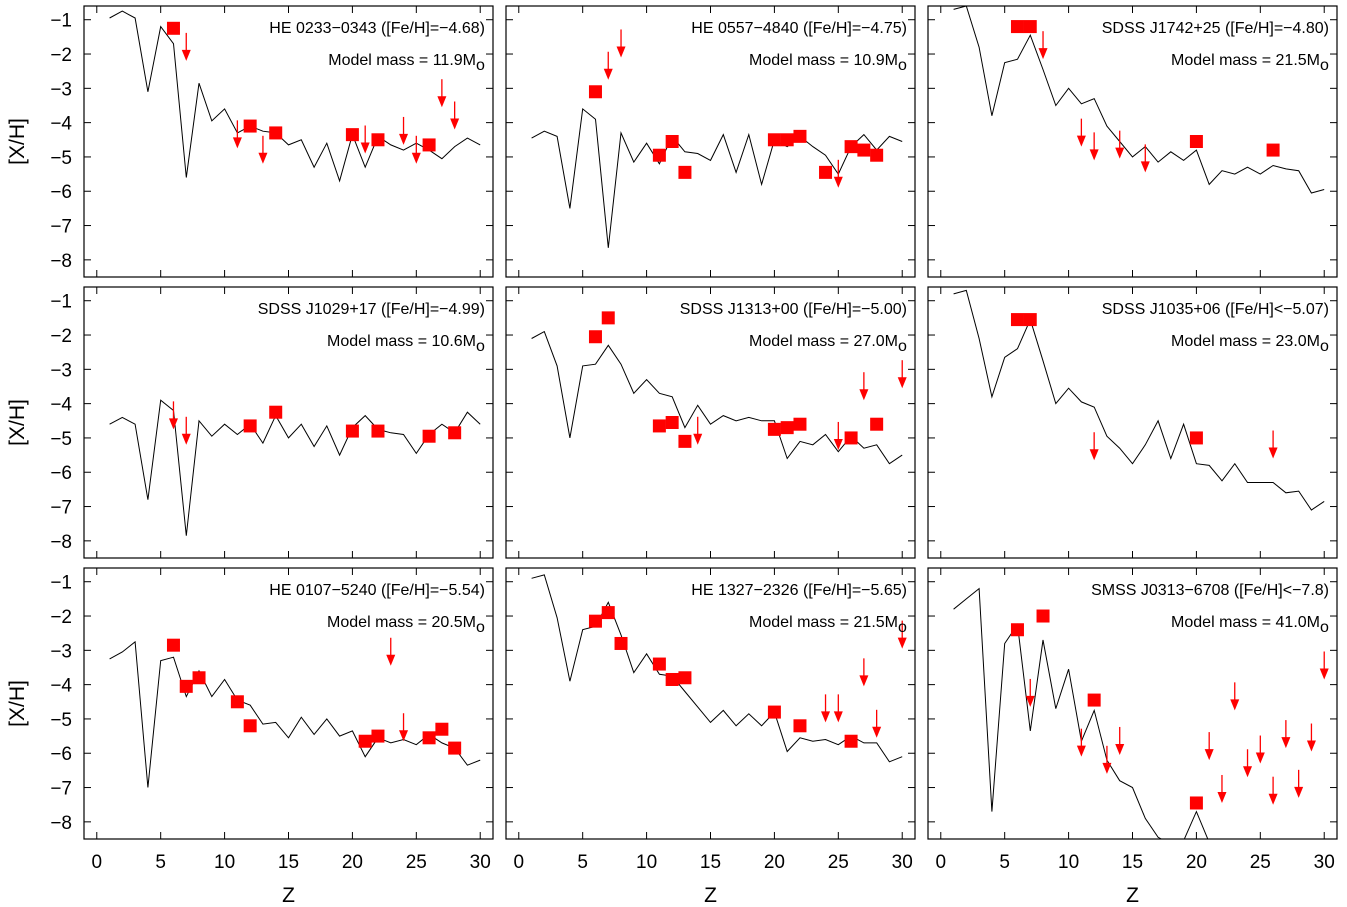 Image resolution: width=1347 pixels, height=907 pixels. Describe the element at coordinates (1324, 862) in the screenshot. I see `x-tick-label: 30` at that location.